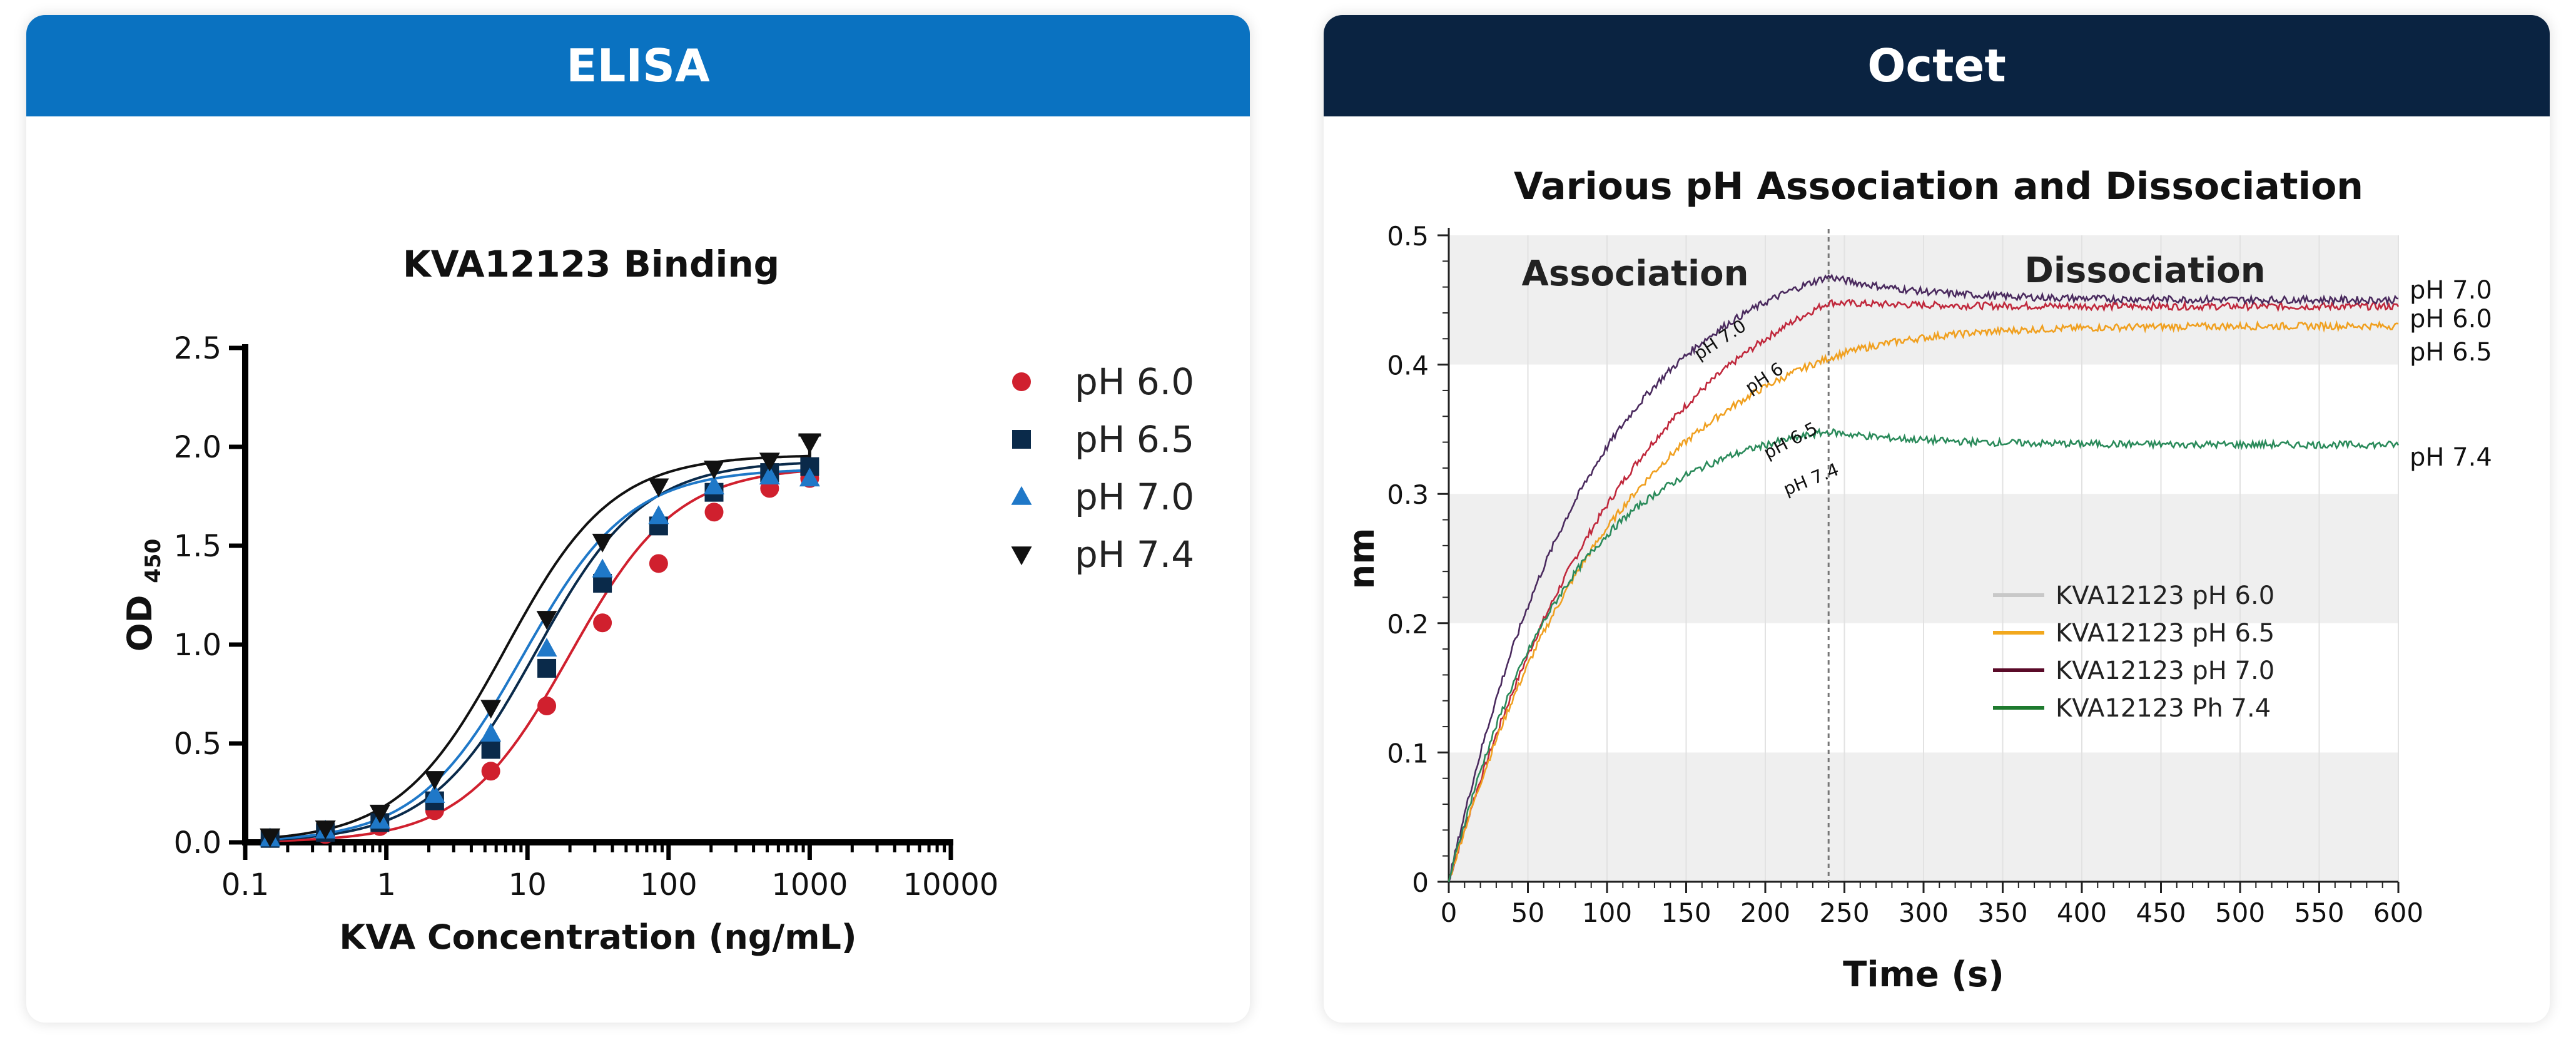 The height and width of the screenshot is (1057, 2576). Describe the element at coordinates (1134, 554) in the screenshot. I see `elisa-legend-label: pH 7.4` at that location.